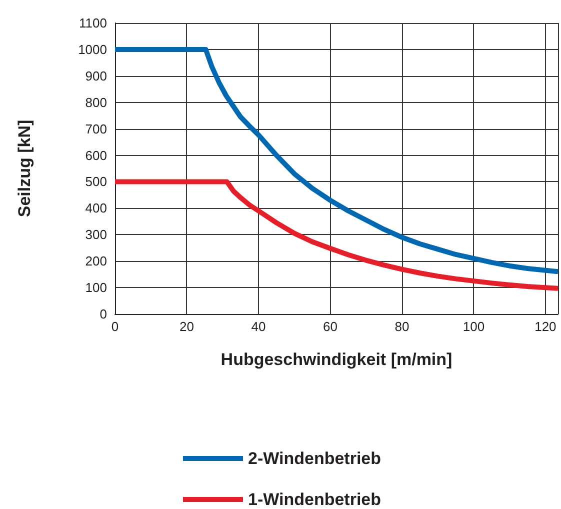 The image size is (561, 509). What do you see at coordinates (330, 326) in the screenshot?
I see `x-tick-label: 60` at bounding box center [330, 326].